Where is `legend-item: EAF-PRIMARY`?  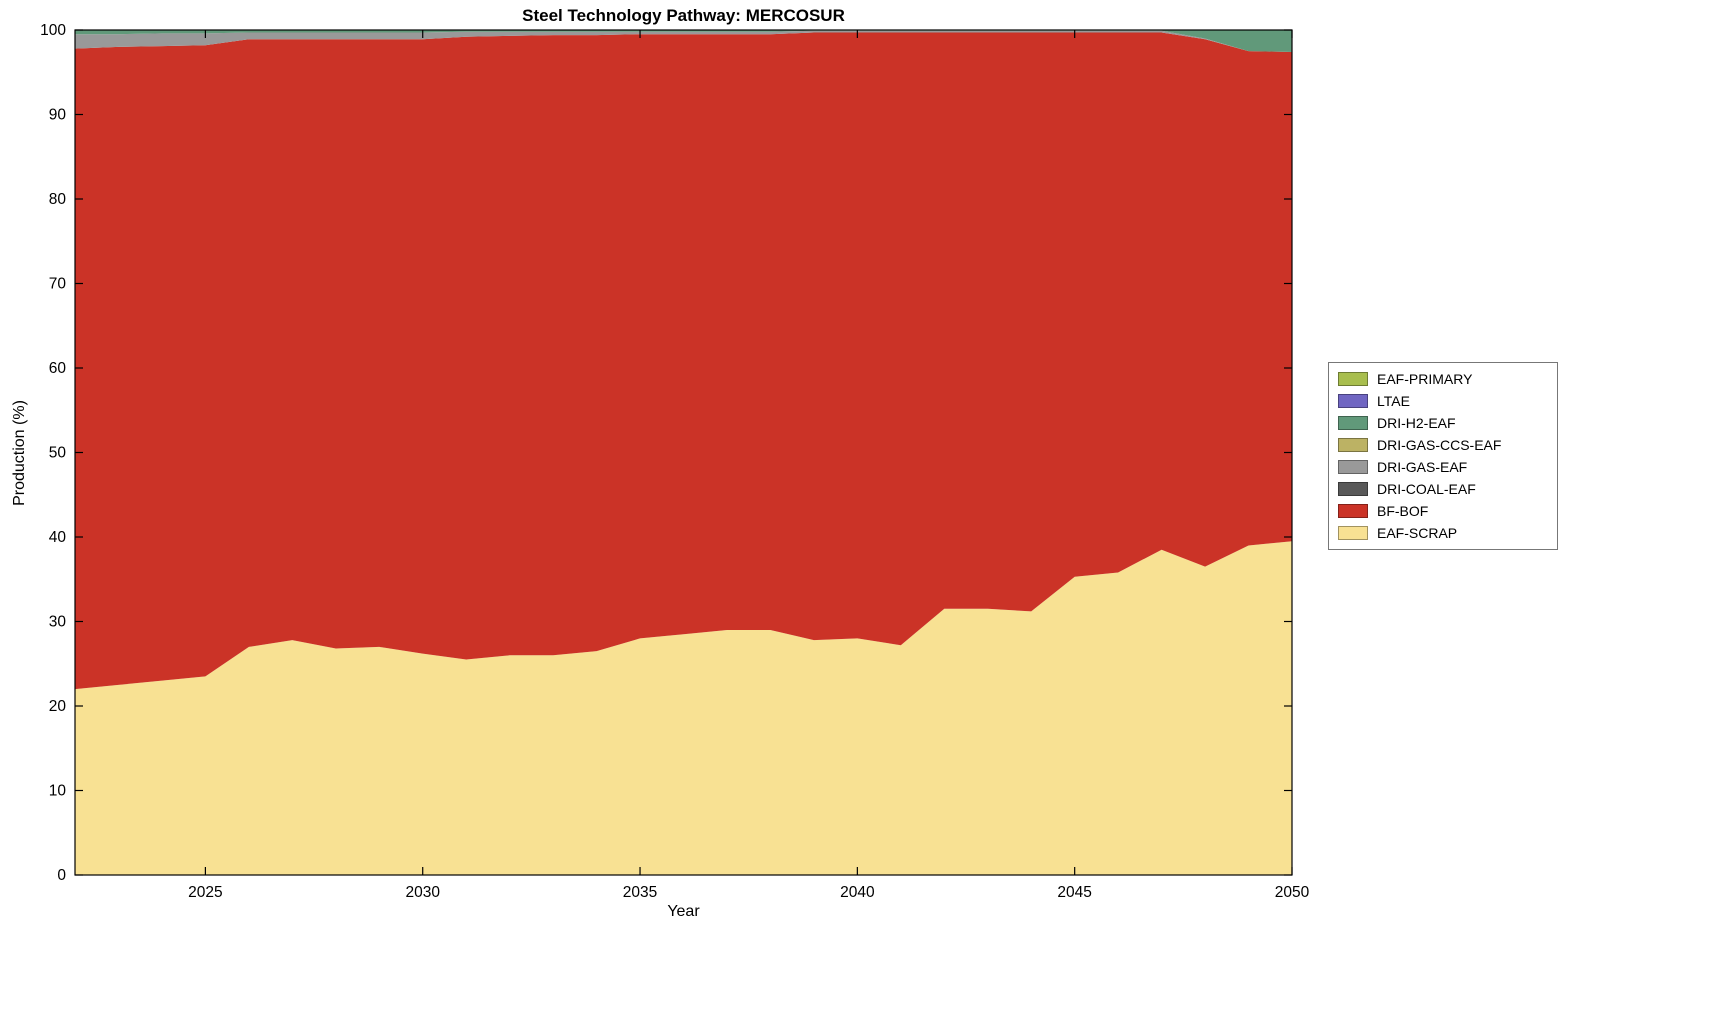 legend-item: EAF-PRIMARY is located at coordinates (1443, 379).